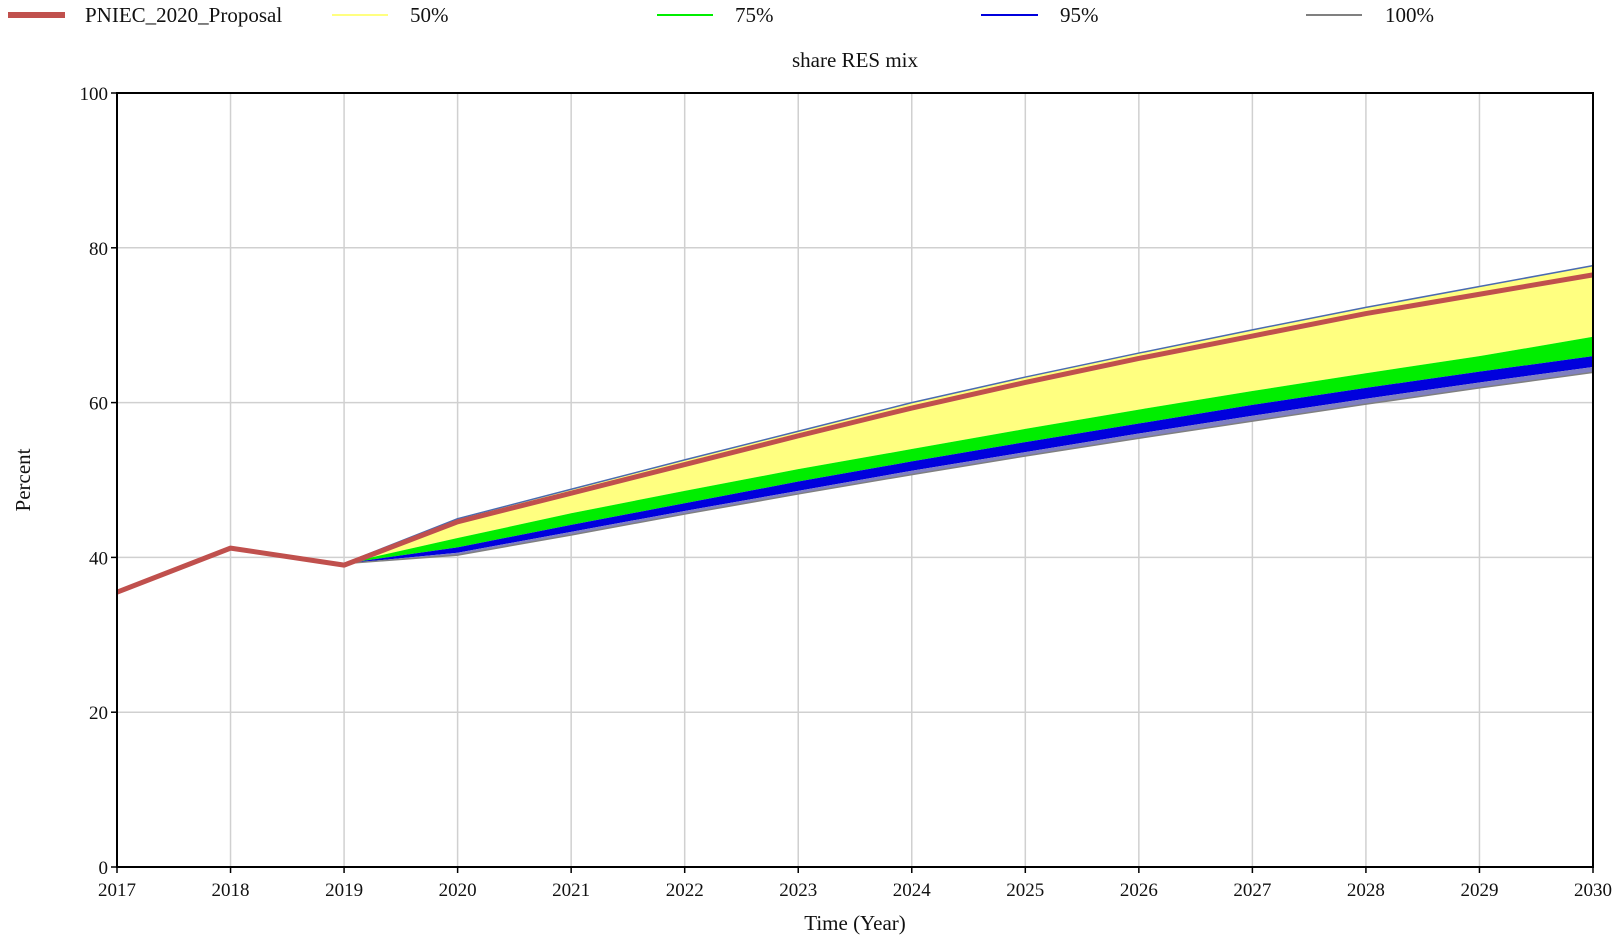  Describe the element at coordinates (1252, 890) in the screenshot. I see `x-tick-label-2027: 2027` at that location.